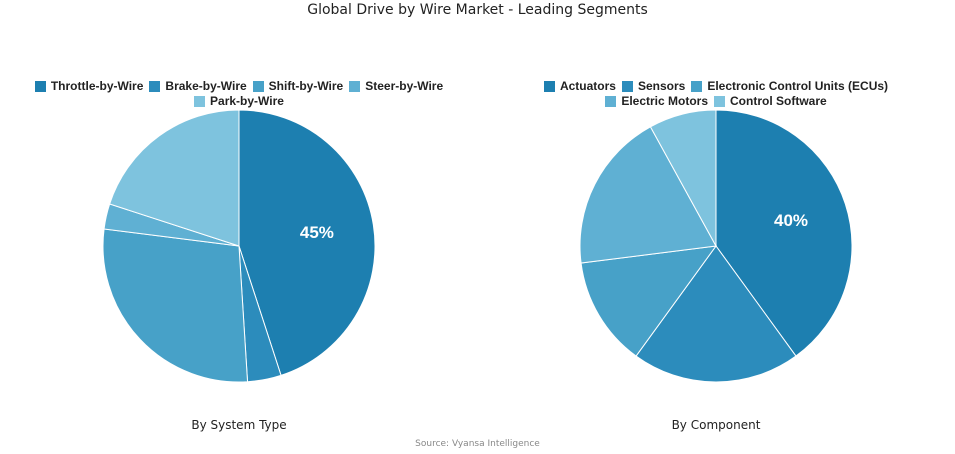  What do you see at coordinates (587, 86) in the screenshot?
I see `legend-label: Actuators` at bounding box center [587, 86].